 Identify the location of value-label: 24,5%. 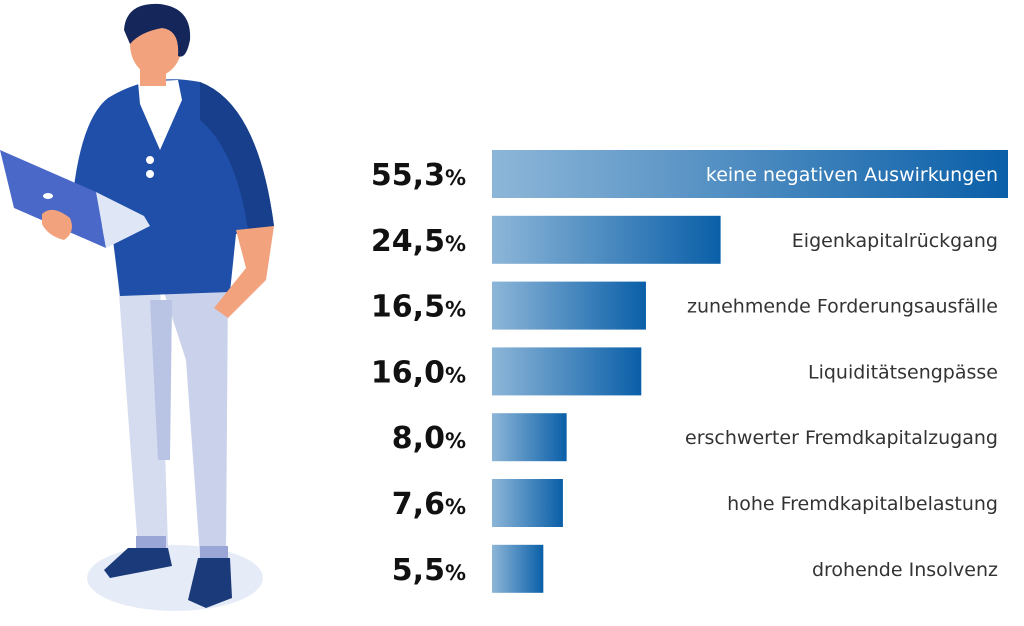
(418, 241).